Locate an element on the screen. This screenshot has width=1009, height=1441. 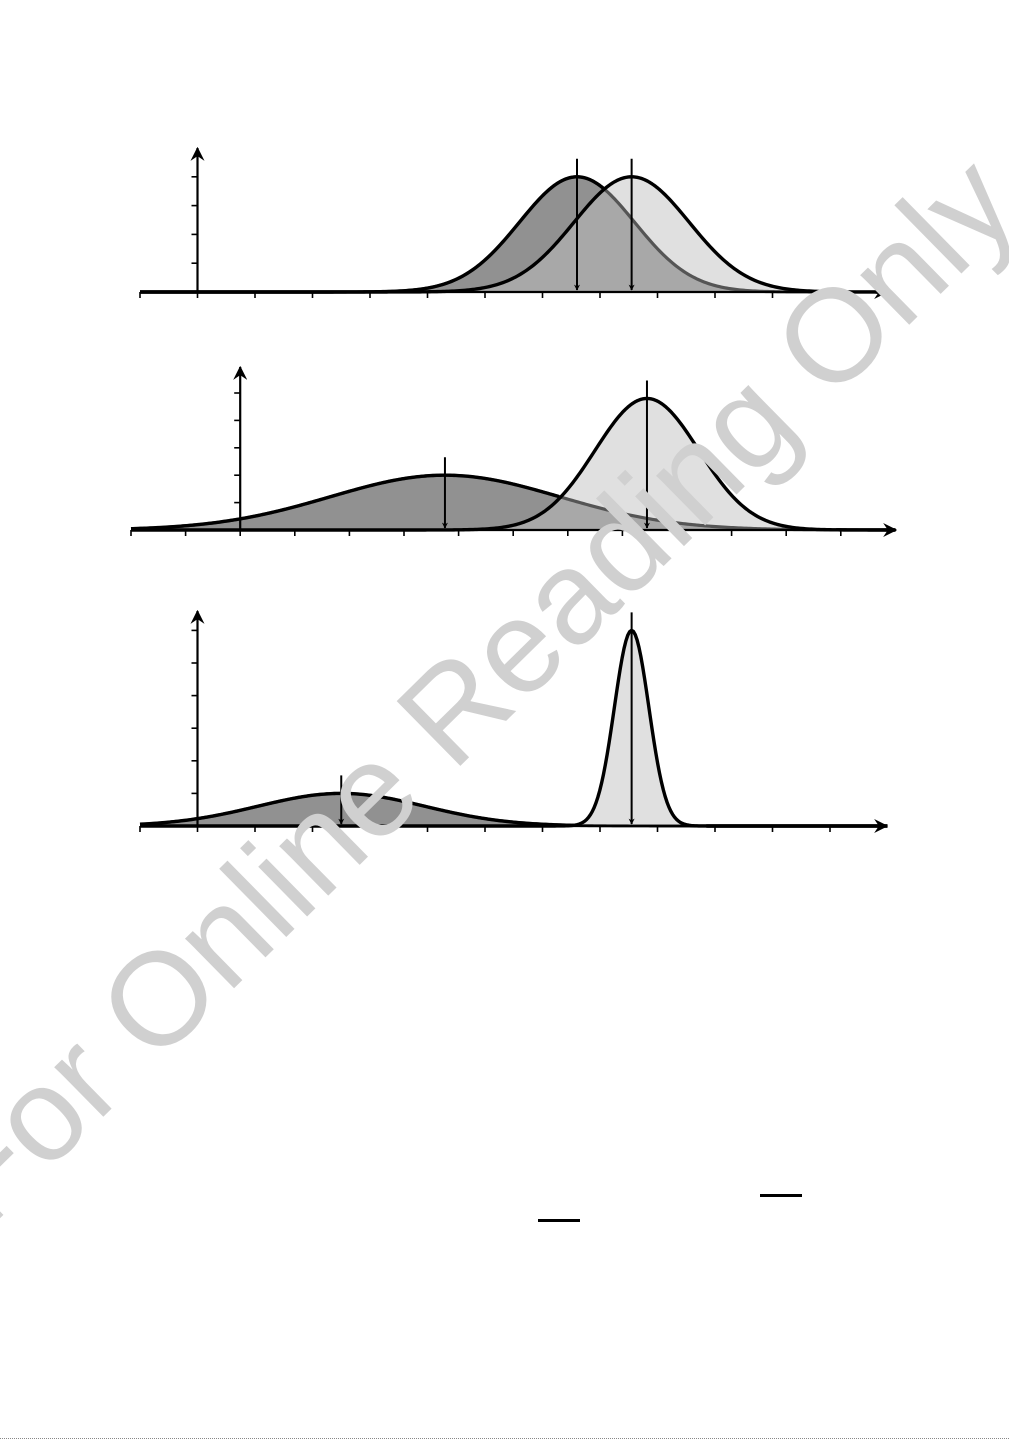
page-bottom-rule is located at coordinates (504, 1438).